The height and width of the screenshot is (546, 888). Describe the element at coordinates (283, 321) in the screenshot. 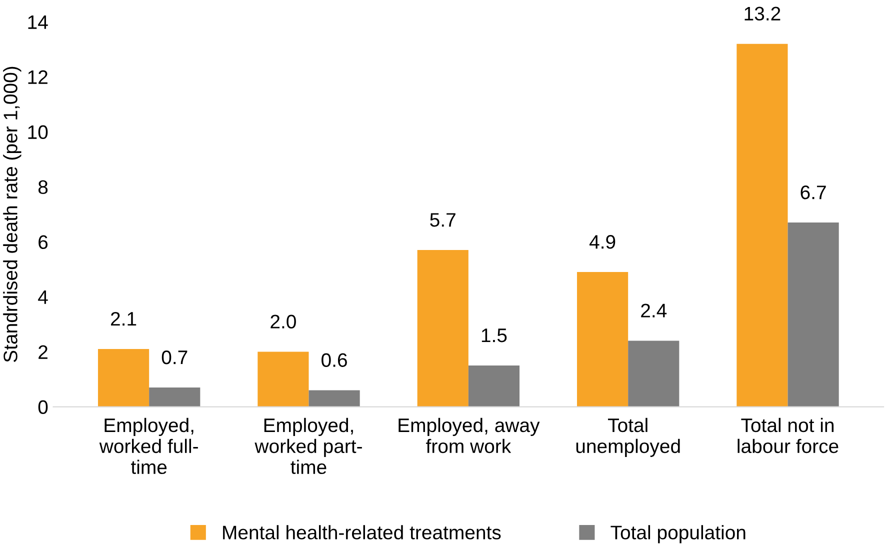

I see `data-label: 2.0` at that location.